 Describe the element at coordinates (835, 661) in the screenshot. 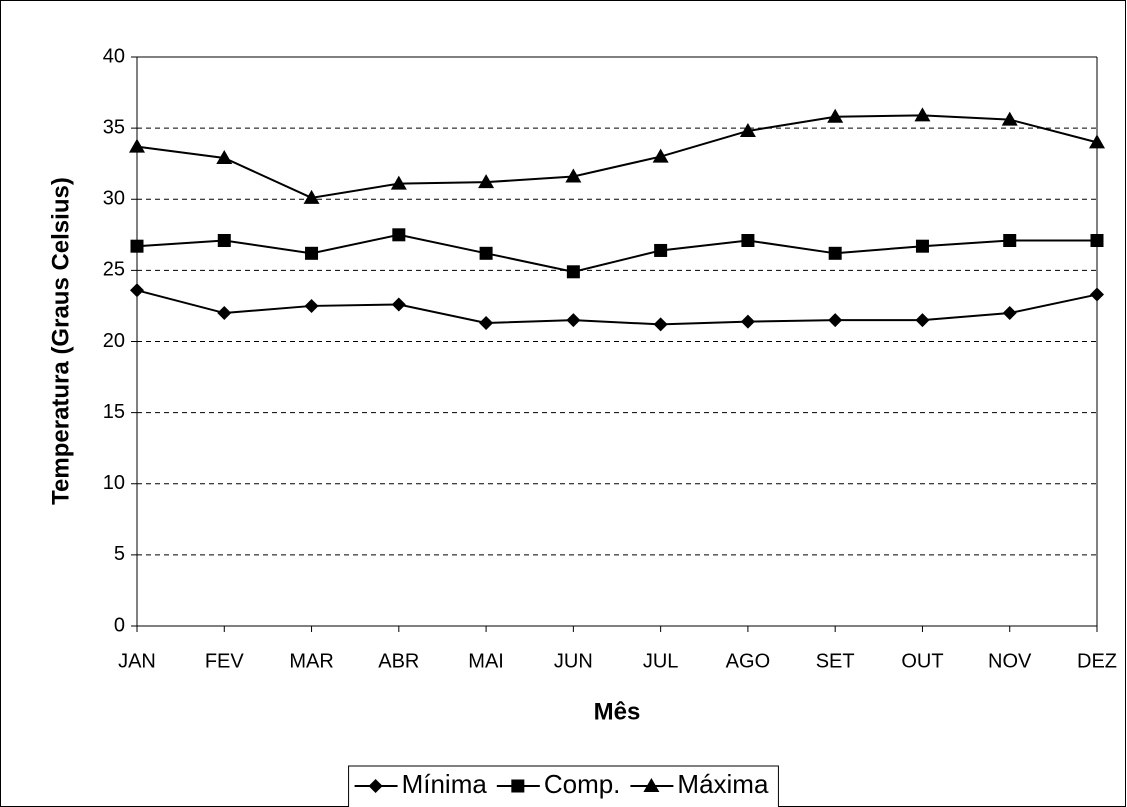

I see `x-tick-label: SET` at that location.